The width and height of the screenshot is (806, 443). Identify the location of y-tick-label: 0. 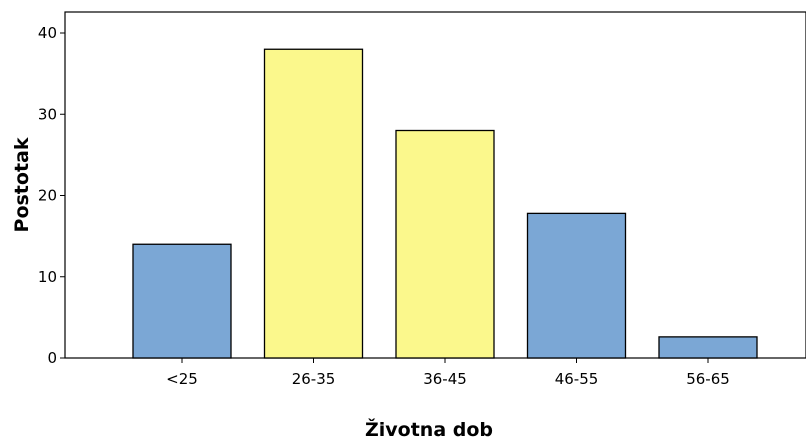
(52, 358).